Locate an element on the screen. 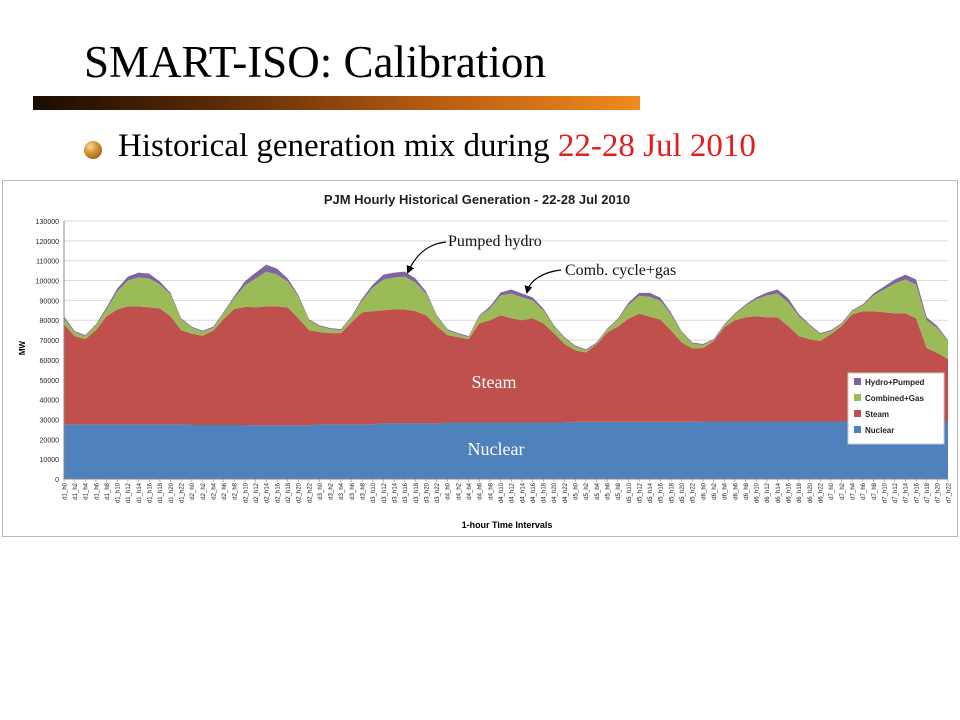 This screenshot has width=960, height=720. x-tick-label: d4_h0 is located at coordinates (449, 490).